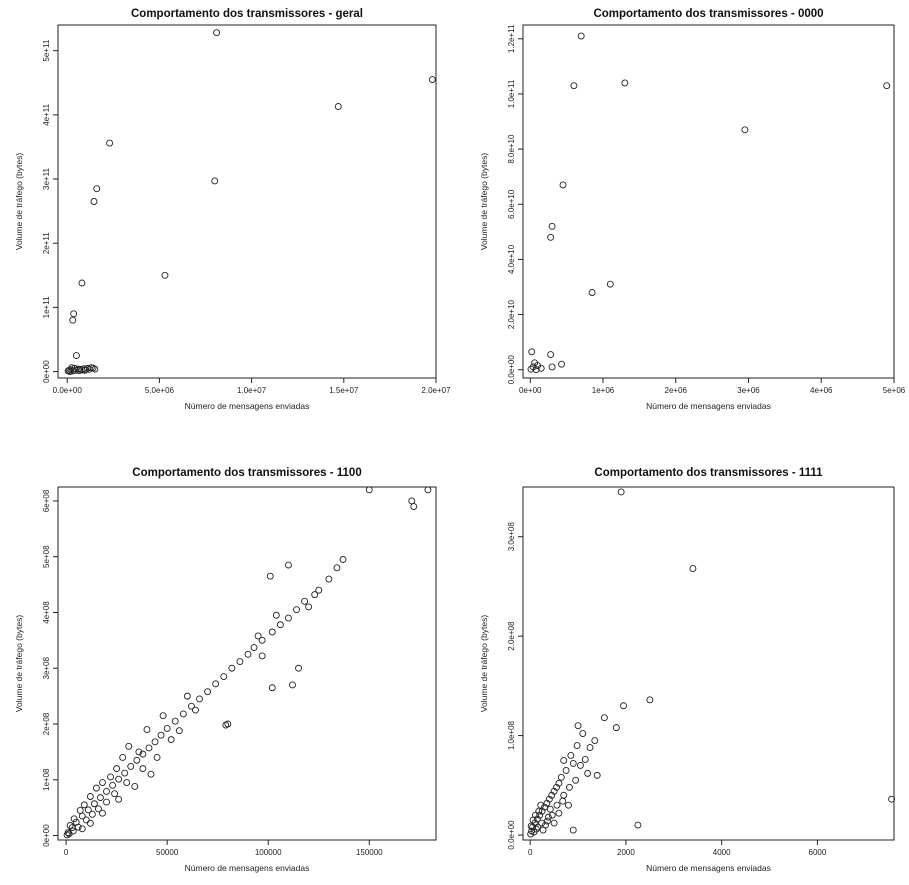 This screenshot has width=909, height=885. Describe the element at coordinates (676, 390) in the screenshot. I see `x-tick-label: 2e+06` at that location.